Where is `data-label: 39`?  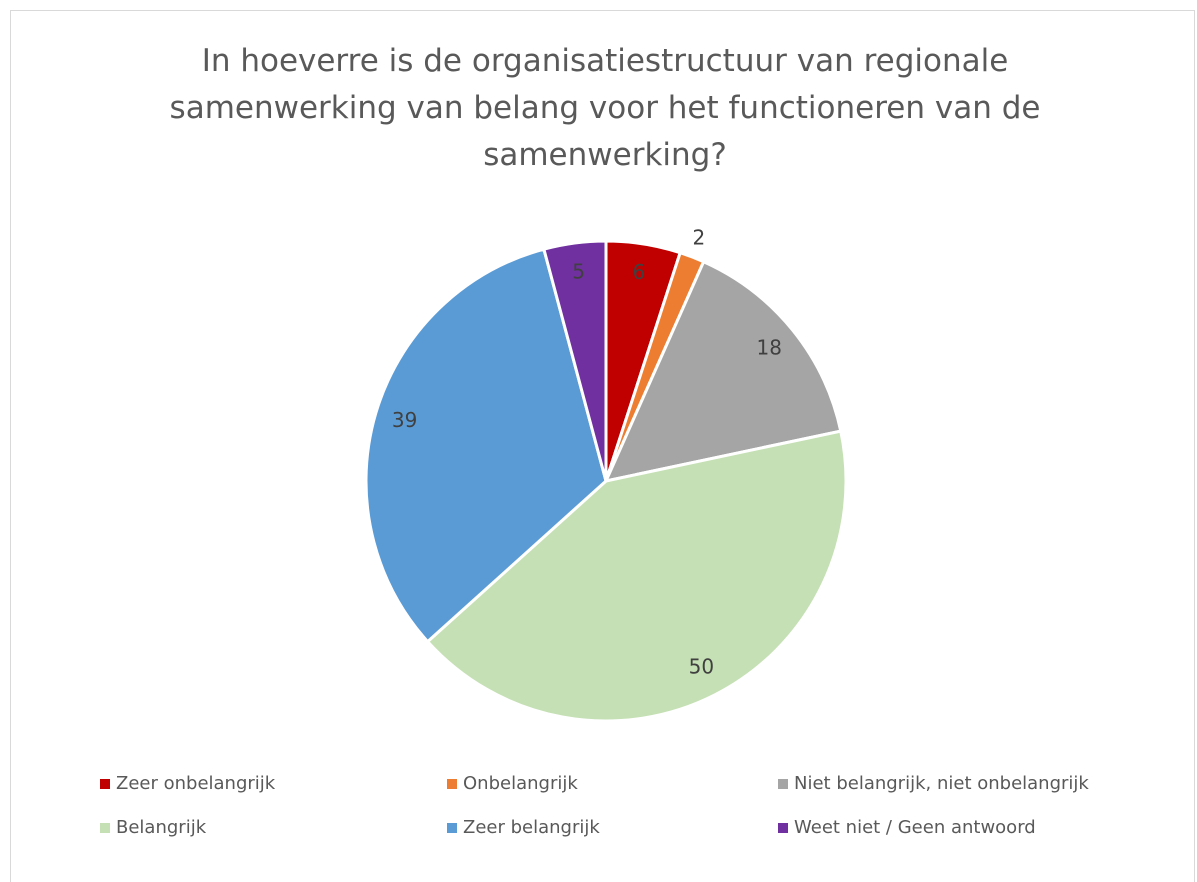
data-label: 39 is located at coordinates (404, 420).